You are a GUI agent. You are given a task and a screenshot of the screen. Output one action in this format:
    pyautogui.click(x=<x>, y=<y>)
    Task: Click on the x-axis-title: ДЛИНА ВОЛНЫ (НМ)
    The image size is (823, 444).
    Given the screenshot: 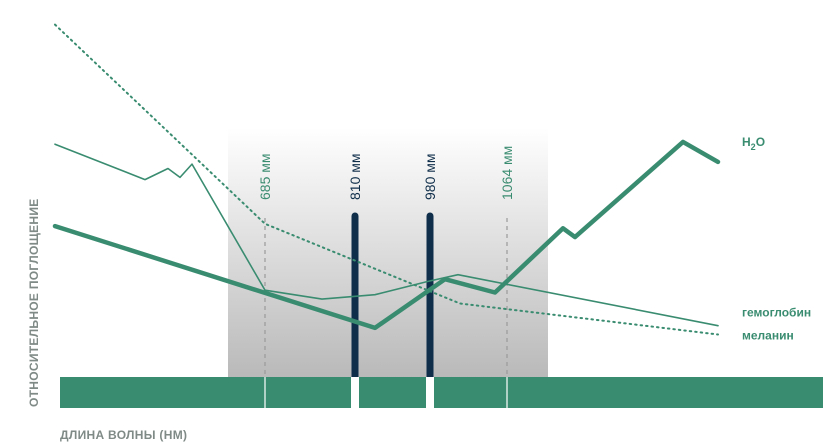 What is the action you would take?
    pyautogui.click(x=123, y=435)
    